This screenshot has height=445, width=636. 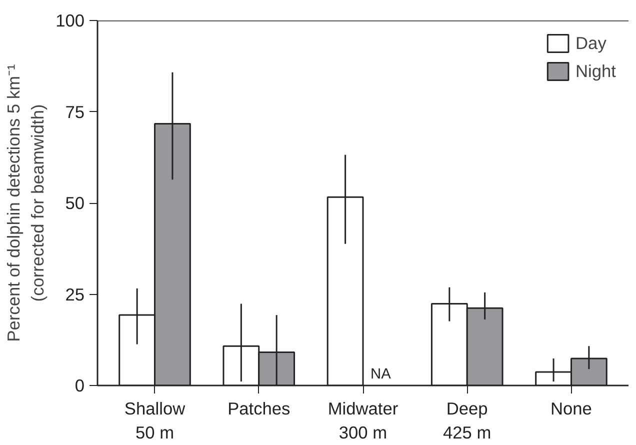 What do you see at coordinates (467, 420) in the screenshot?
I see `x-tick-label: Deep 425 m` at bounding box center [467, 420].